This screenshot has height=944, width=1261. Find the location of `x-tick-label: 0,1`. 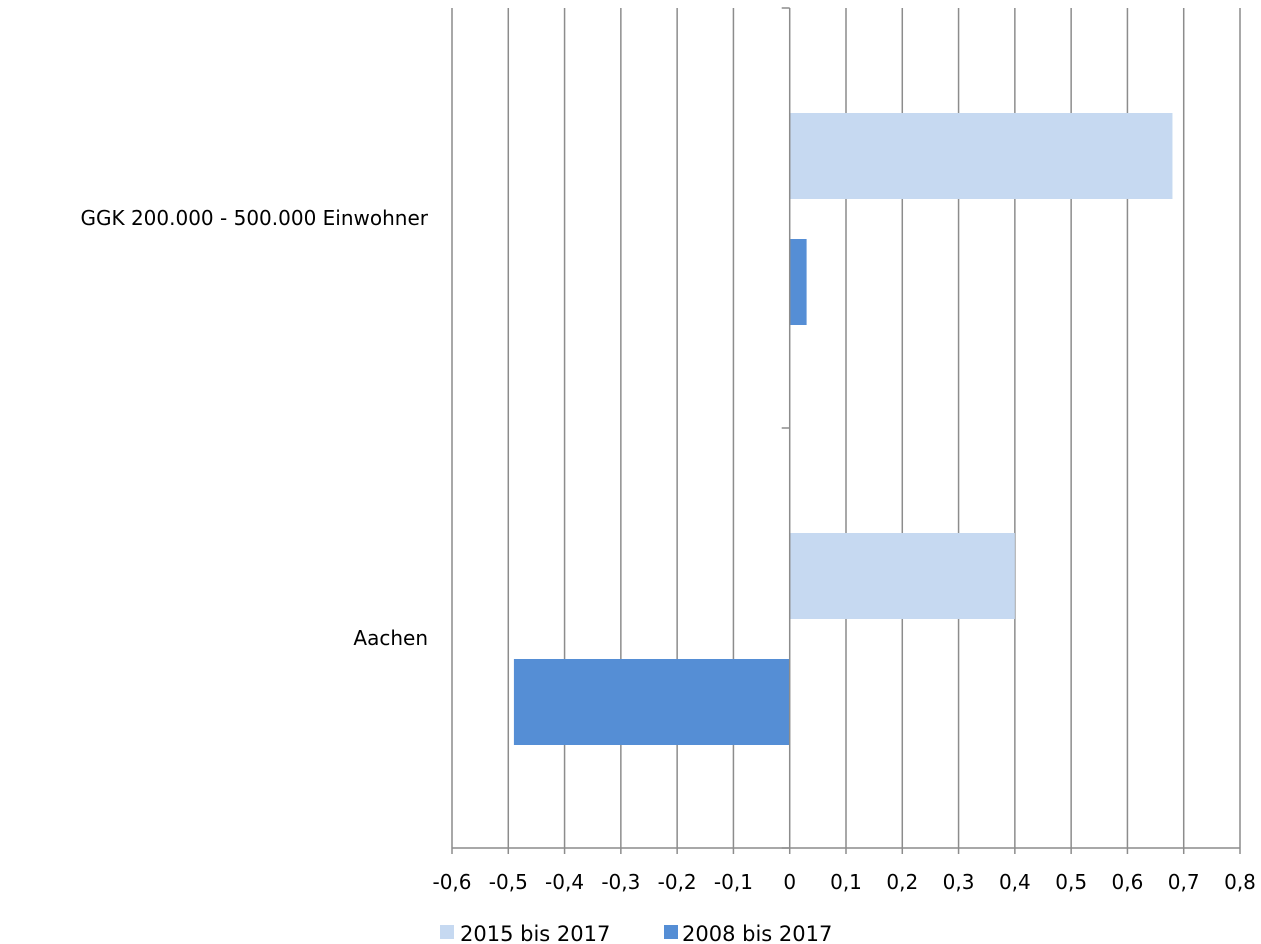

x-tick-label: 0,1 is located at coordinates (846, 882).